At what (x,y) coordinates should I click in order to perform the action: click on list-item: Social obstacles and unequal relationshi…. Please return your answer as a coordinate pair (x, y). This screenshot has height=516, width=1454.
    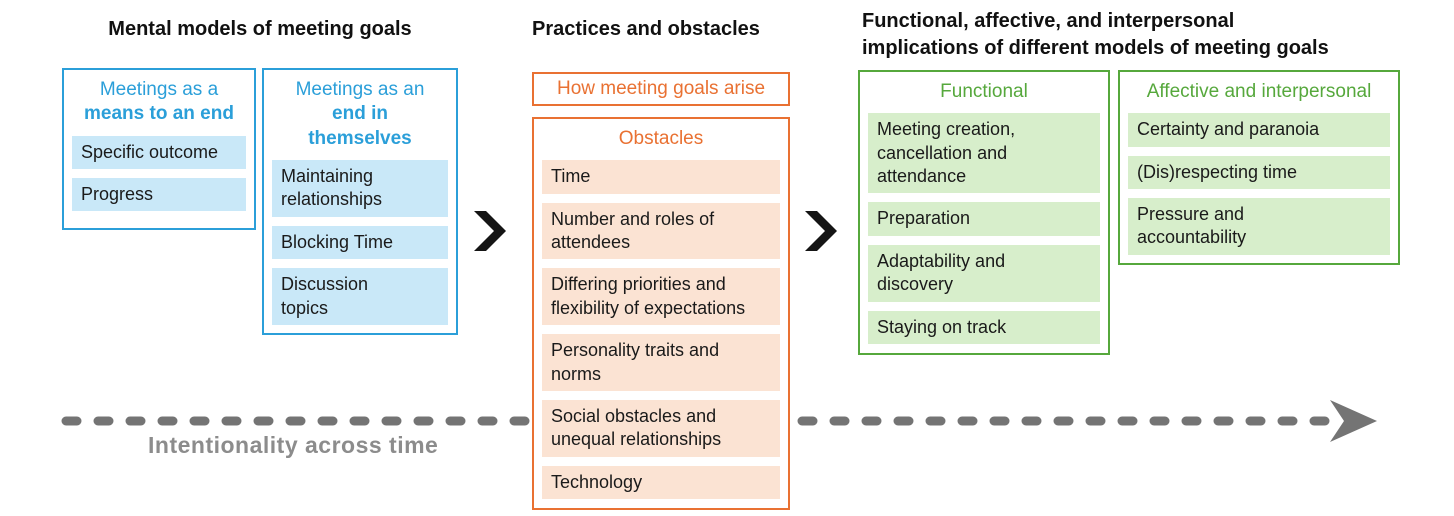
    Looking at the image, I should click on (661, 428).